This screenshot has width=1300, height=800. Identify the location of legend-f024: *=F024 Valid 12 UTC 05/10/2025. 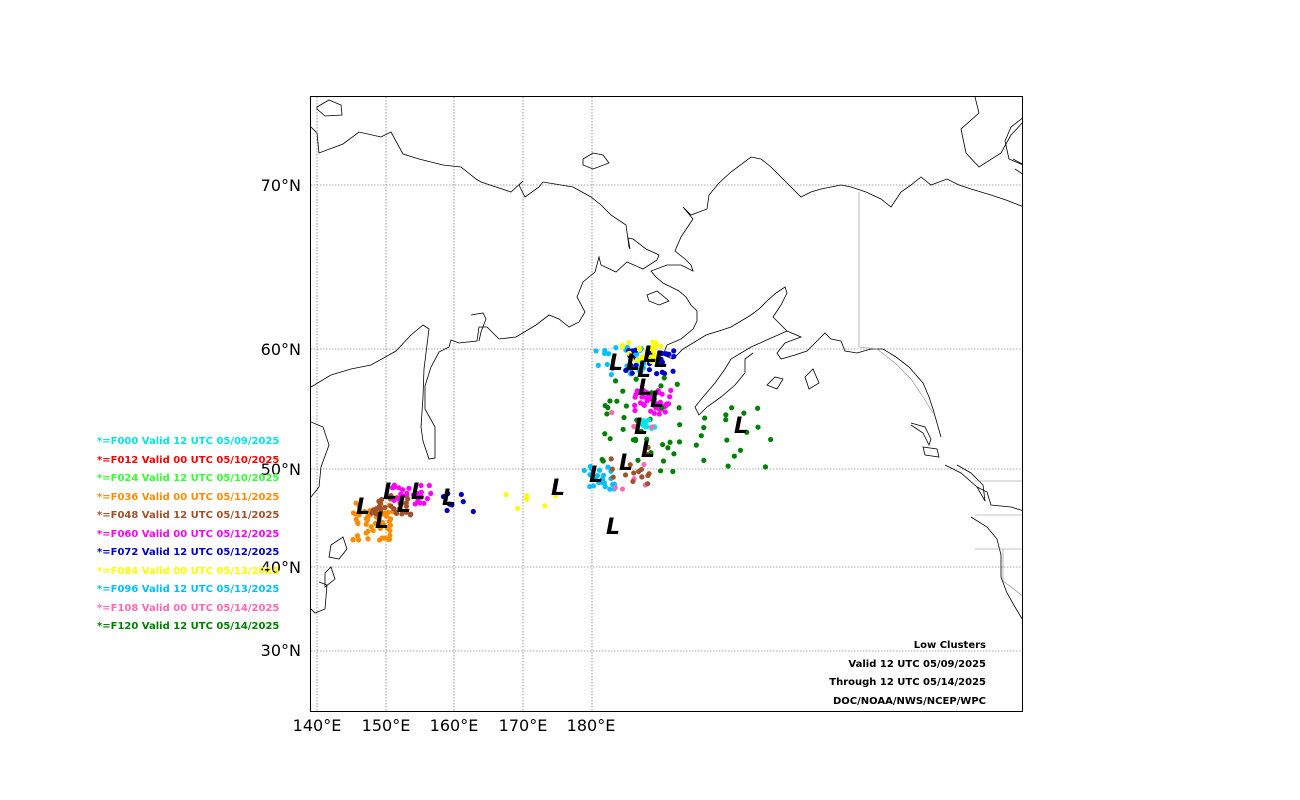
(188, 478).